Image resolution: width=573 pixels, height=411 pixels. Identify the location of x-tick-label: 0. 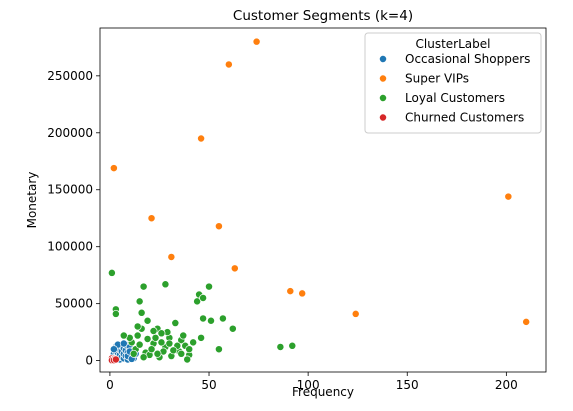
(110, 385).